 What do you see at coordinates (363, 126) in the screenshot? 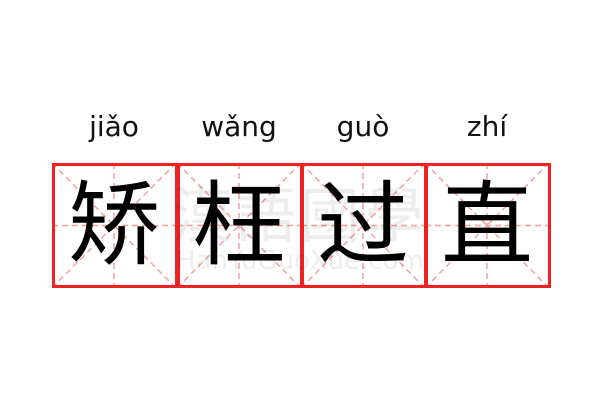
I see `pinyin-3: guò` at bounding box center [363, 126].